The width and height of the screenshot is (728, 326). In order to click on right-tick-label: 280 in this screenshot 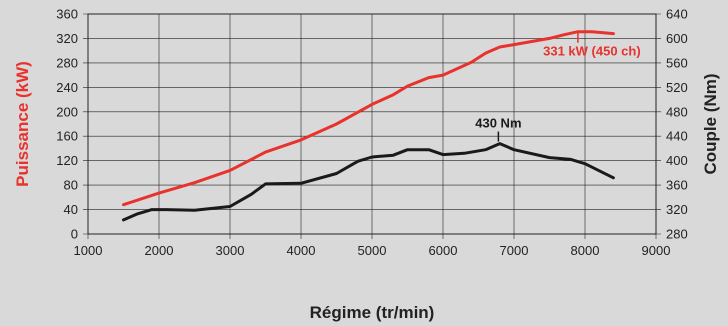, I will do `click(677, 234)`.